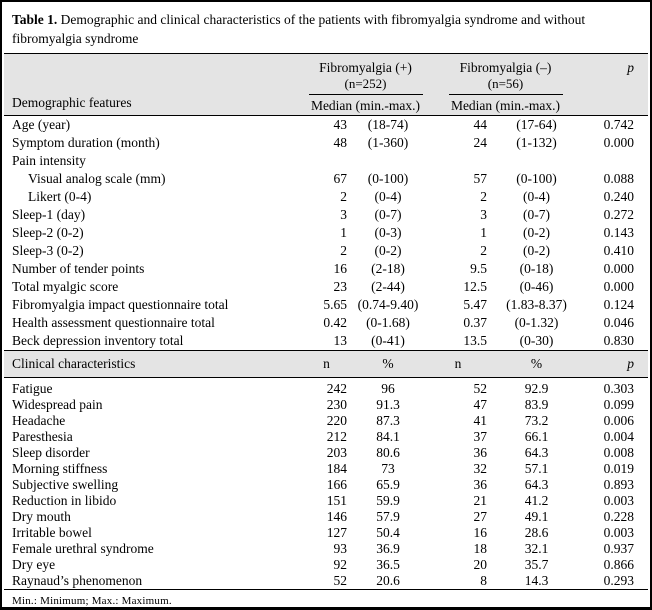 The image size is (652, 610). What do you see at coordinates (388, 215) in the screenshot?
I see `range-cell: (0-7)` at bounding box center [388, 215].